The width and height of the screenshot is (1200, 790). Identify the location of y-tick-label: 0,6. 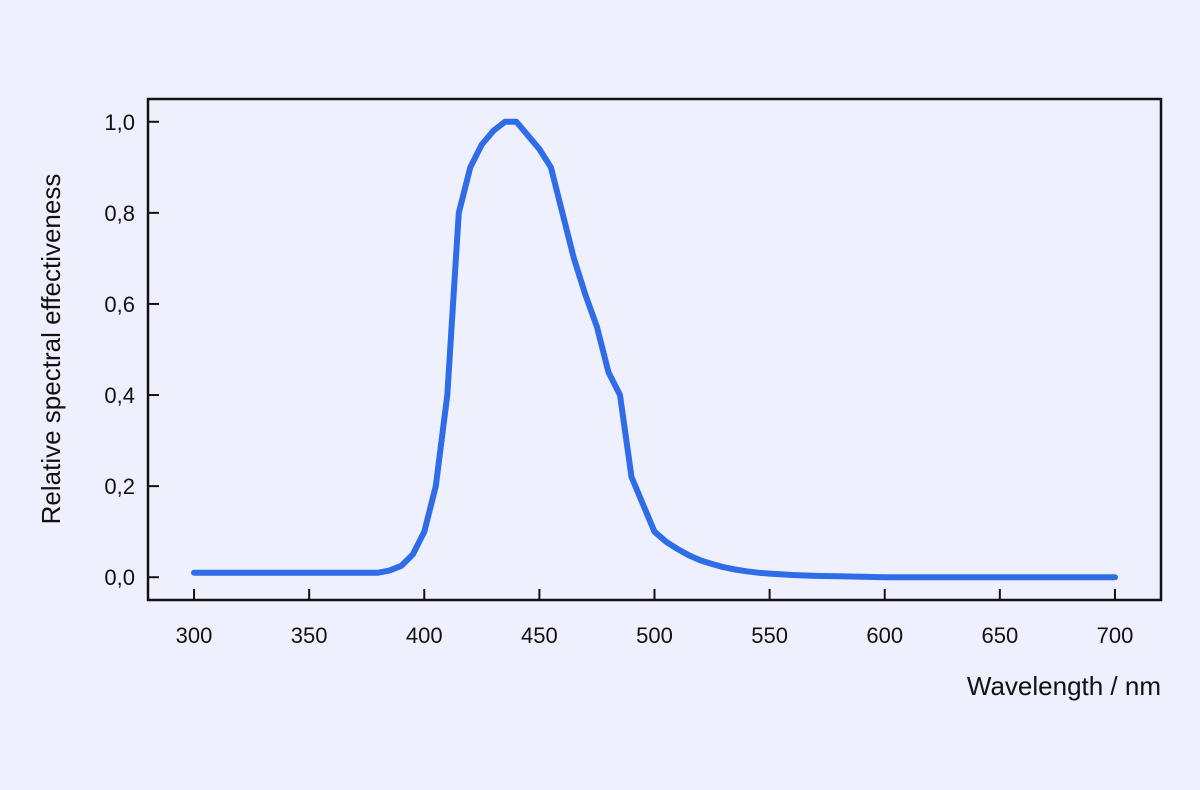
(119, 304).